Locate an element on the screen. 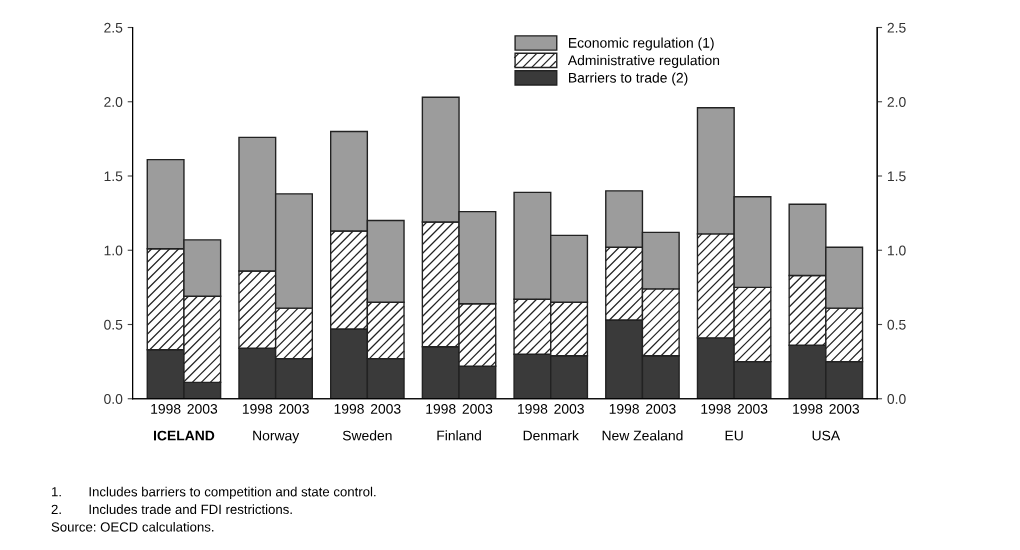  y2-tick-label: 1.0 is located at coordinates (896, 250).